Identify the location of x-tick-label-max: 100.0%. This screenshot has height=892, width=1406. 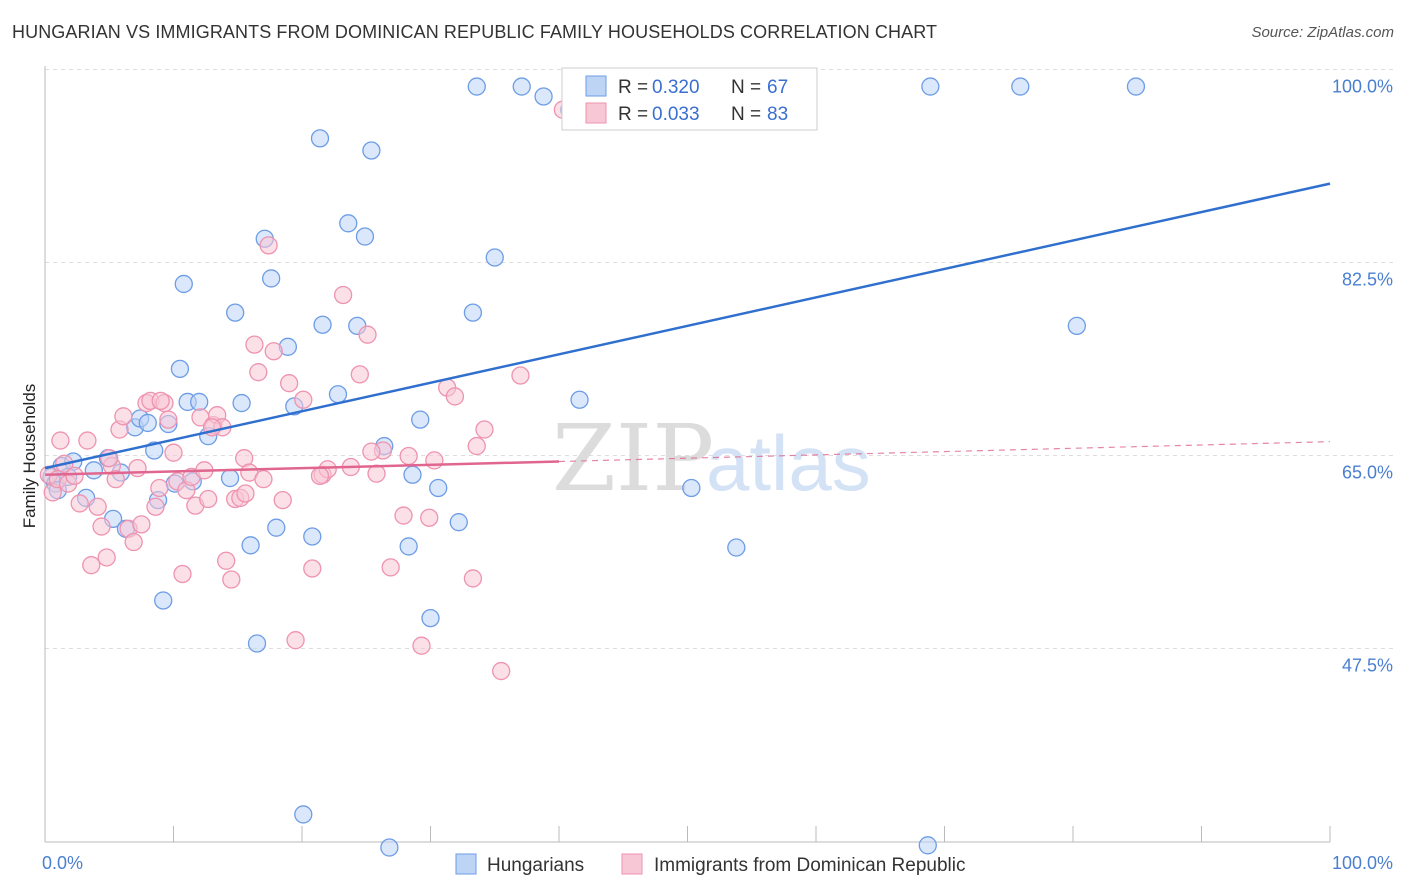
(1362, 863).